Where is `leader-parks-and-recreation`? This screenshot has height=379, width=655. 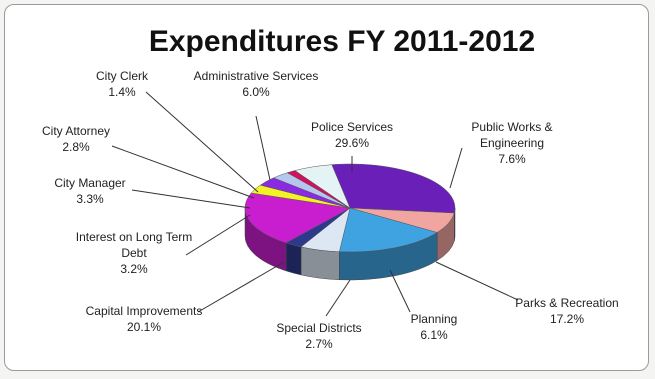 leader-parks-and-recreation is located at coordinates (477, 281).